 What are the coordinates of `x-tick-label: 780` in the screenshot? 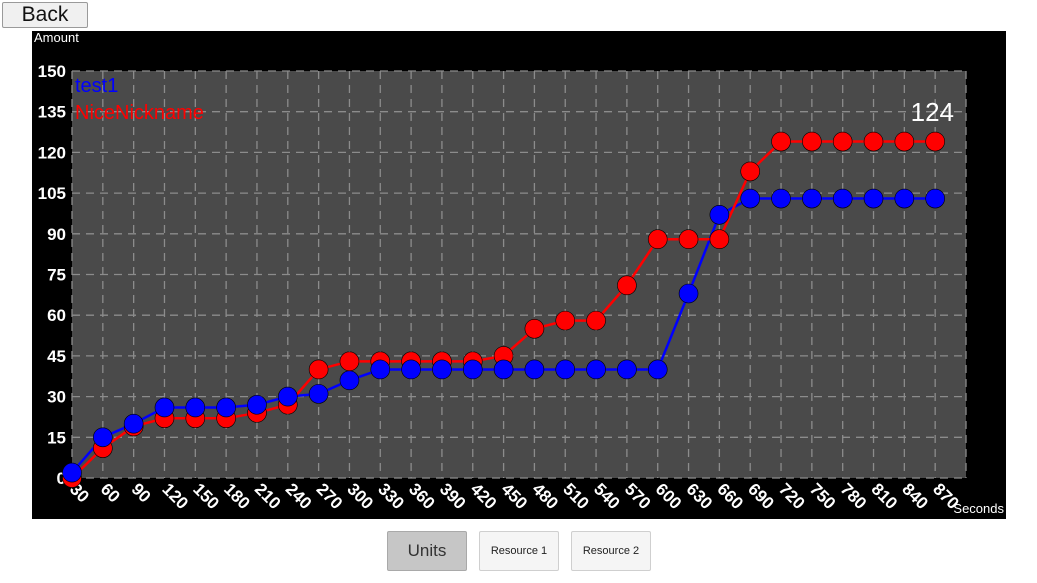 It's located at (853, 496).